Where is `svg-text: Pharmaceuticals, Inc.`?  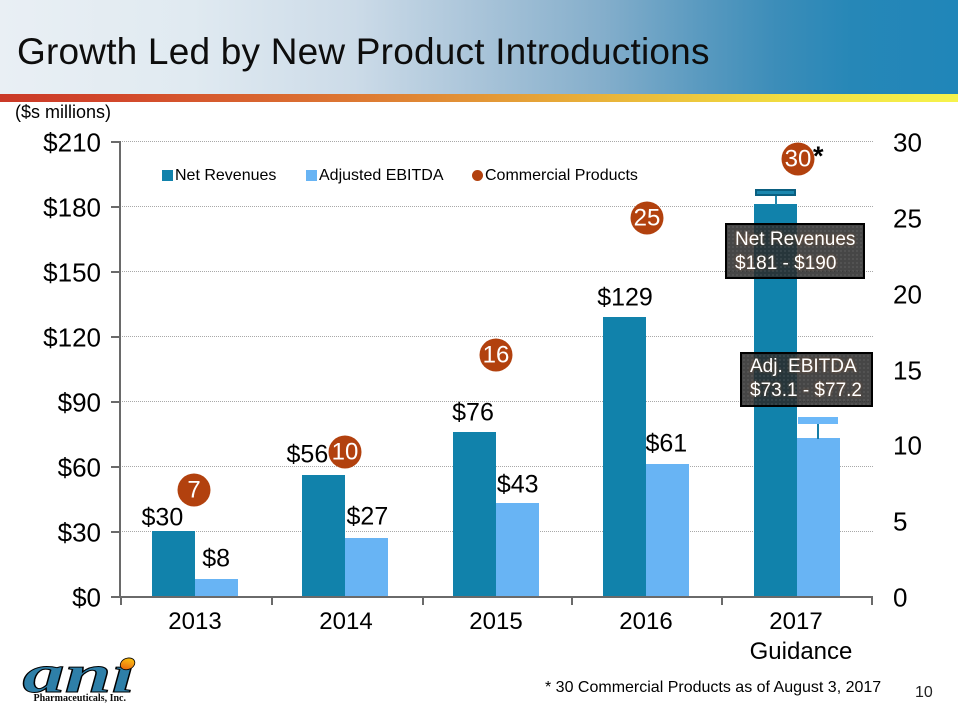 svg-text: Pharmaceuticals, Inc. is located at coordinates (80, 698).